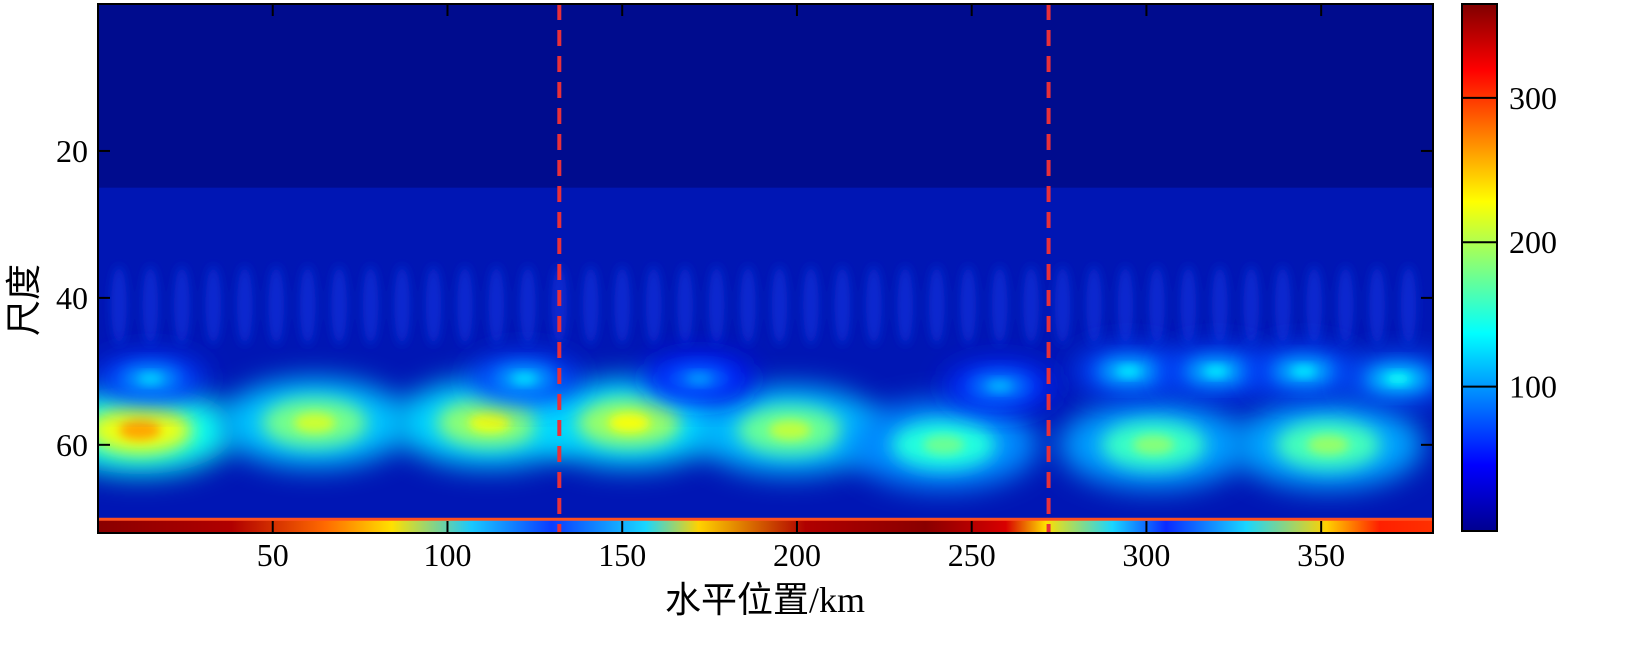 Image resolution: width=1644 pixels, height=656 pixels. Describe the element at coordinates (1533, 387) in the screenshot. I see `colorbar-tick-label: 100` at that location.